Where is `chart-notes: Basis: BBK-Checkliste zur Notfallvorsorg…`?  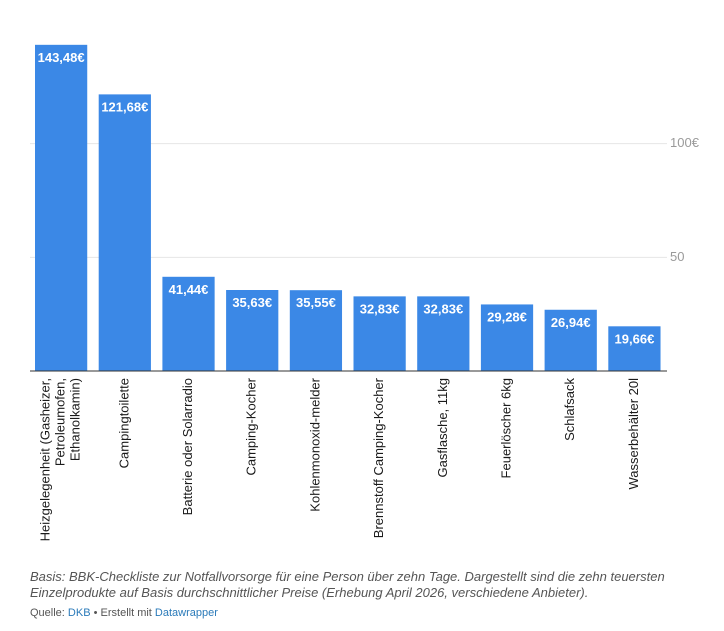
chart-notes: Basis: BBK-Checkliste zur Notfallvorsorg… is located at coordinates (370, 585).